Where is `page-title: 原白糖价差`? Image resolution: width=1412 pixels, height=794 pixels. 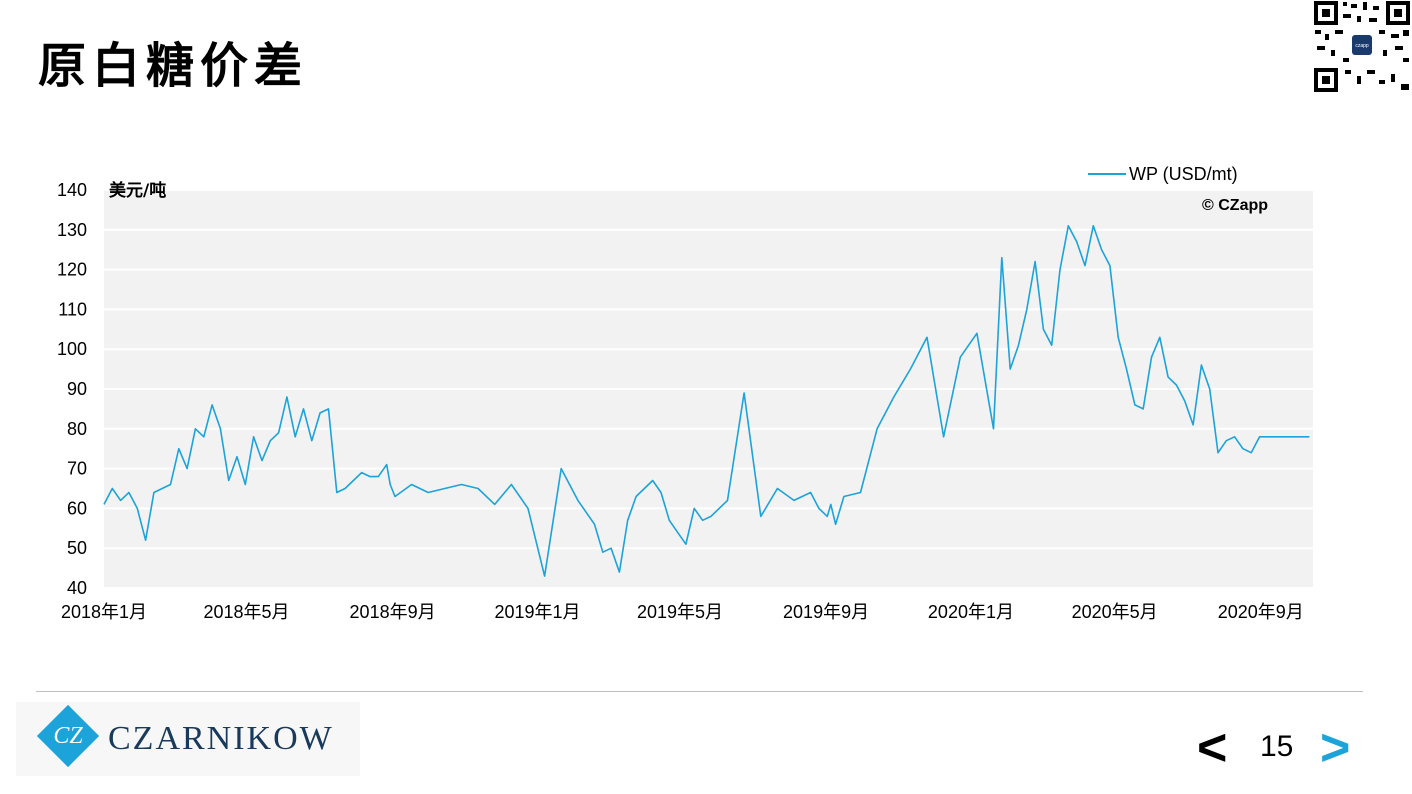 page-title: 原白糖价差 is located at coordinates (173, 66).